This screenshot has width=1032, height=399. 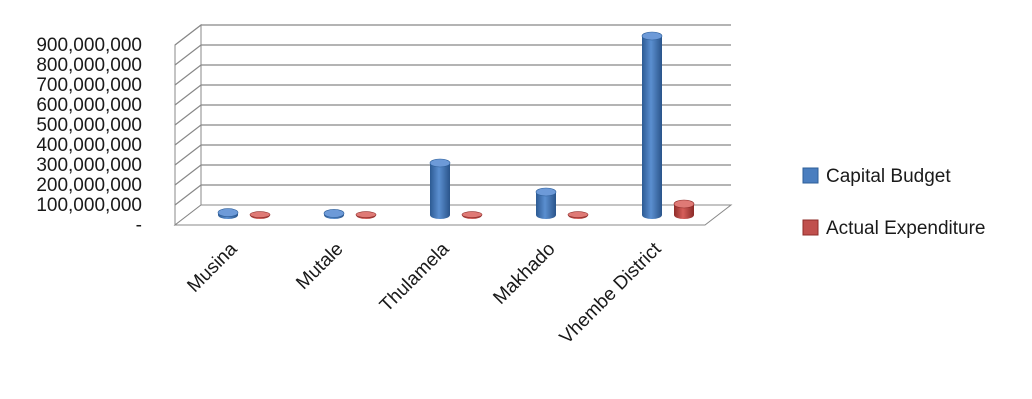 What do you see at coordinates (611, 293) in the screenshot?
I see `x-tick-label: Vhembe District` at bounding box center [611, 293].